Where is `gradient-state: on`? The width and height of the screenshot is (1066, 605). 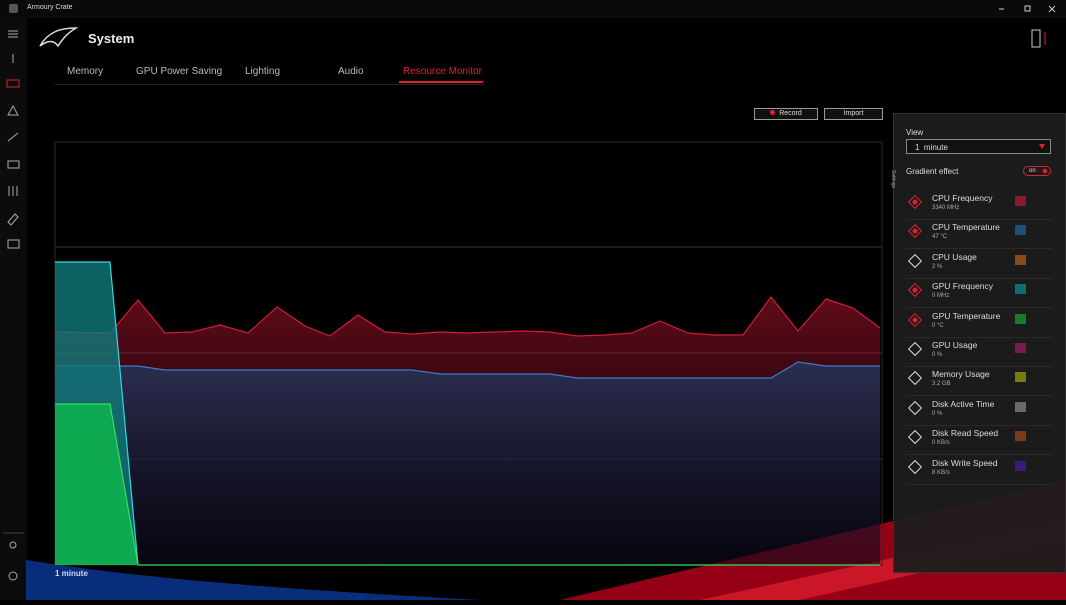 gradient-state: on is located at coordinates (1032, 171).